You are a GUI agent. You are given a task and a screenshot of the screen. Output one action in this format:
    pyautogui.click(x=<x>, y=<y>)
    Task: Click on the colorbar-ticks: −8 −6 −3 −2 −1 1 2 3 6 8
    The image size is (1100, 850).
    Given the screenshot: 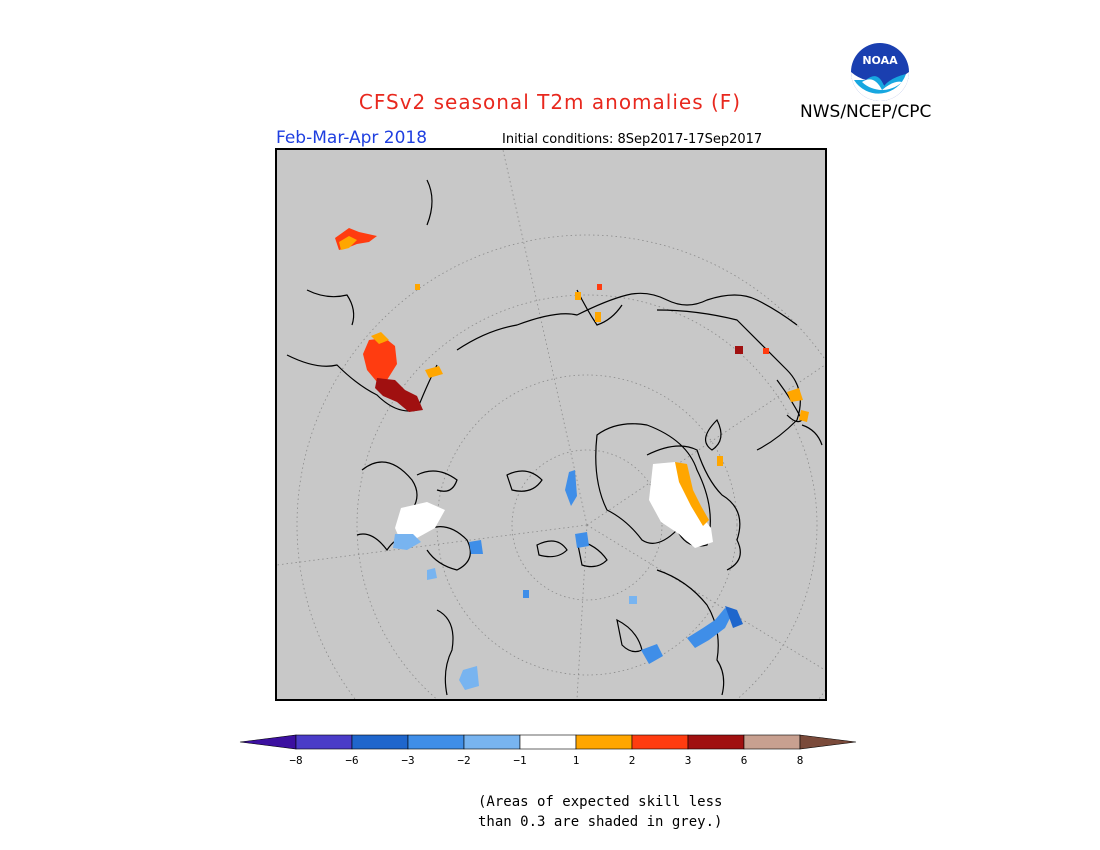 What is the action you would take?
    pyautogui.click(x=546, y=760)
    